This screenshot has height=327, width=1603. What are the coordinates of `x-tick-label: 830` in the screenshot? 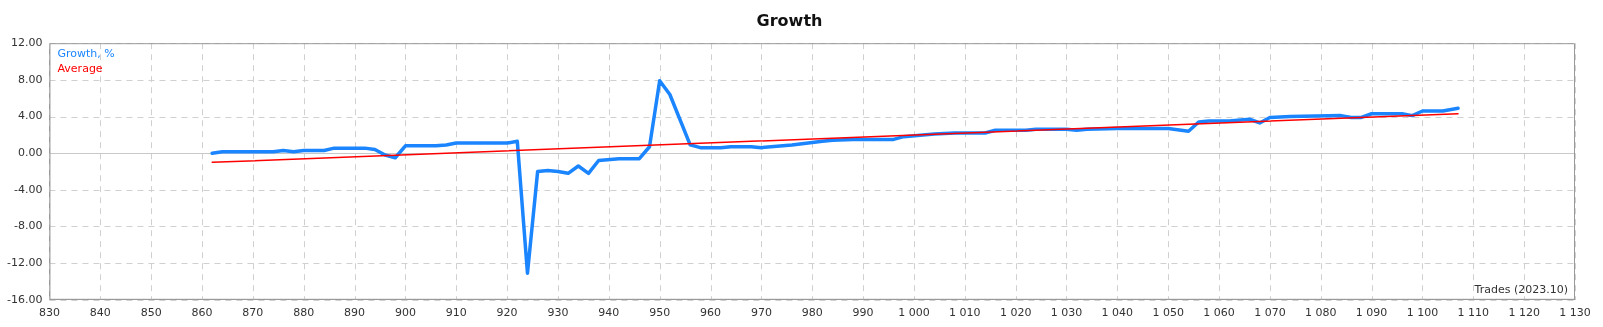 It's located at (49, 313).